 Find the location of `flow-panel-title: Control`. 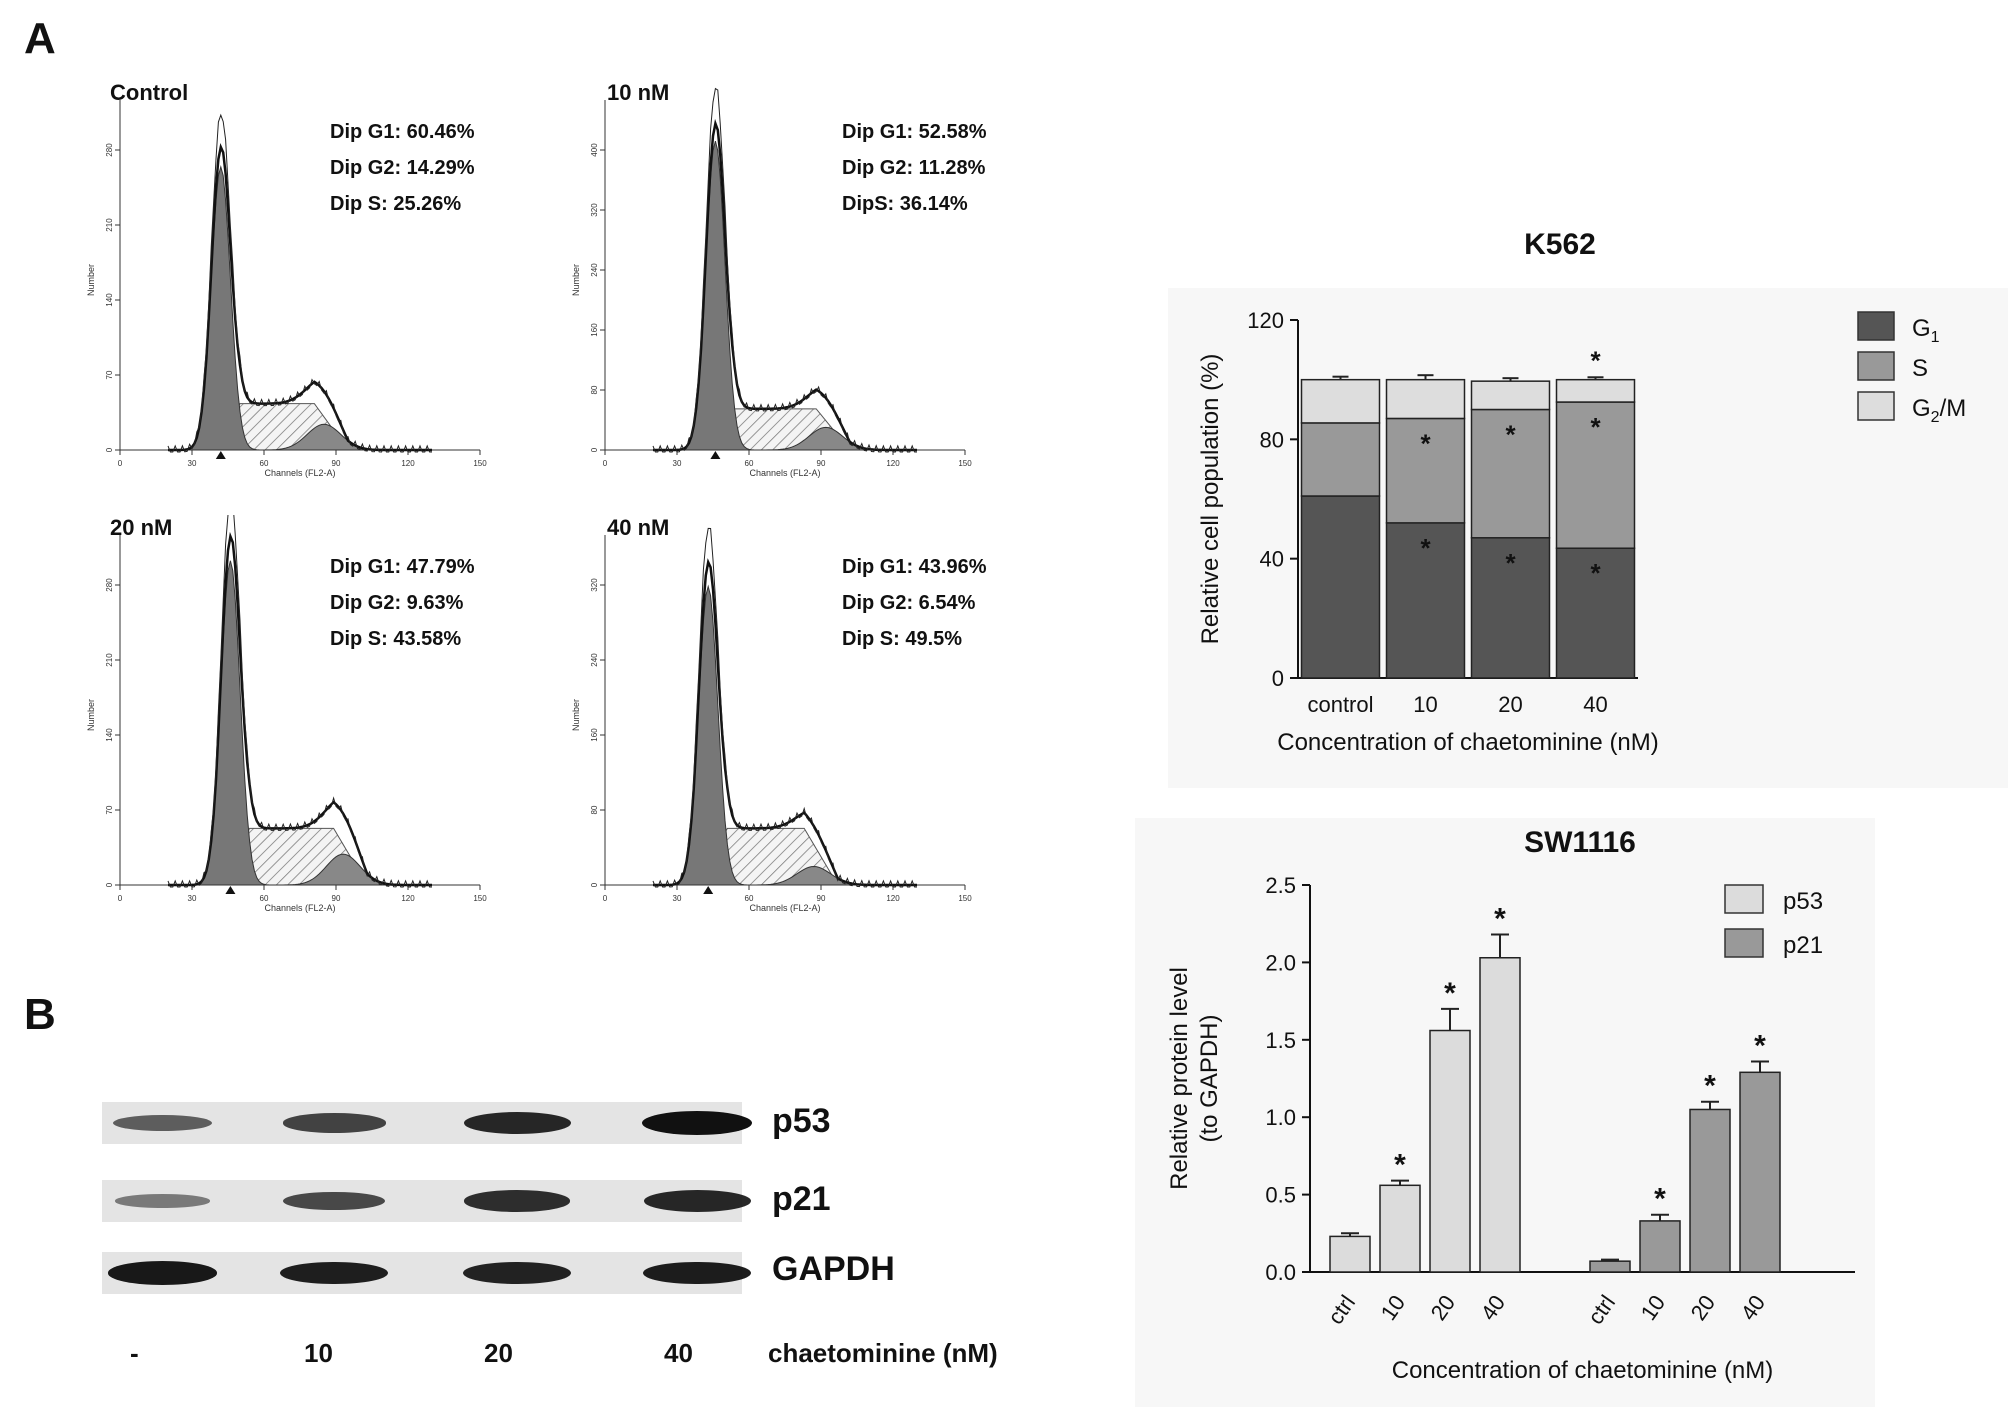

flow-panel-title: Control is located at coordinates (149, 92).